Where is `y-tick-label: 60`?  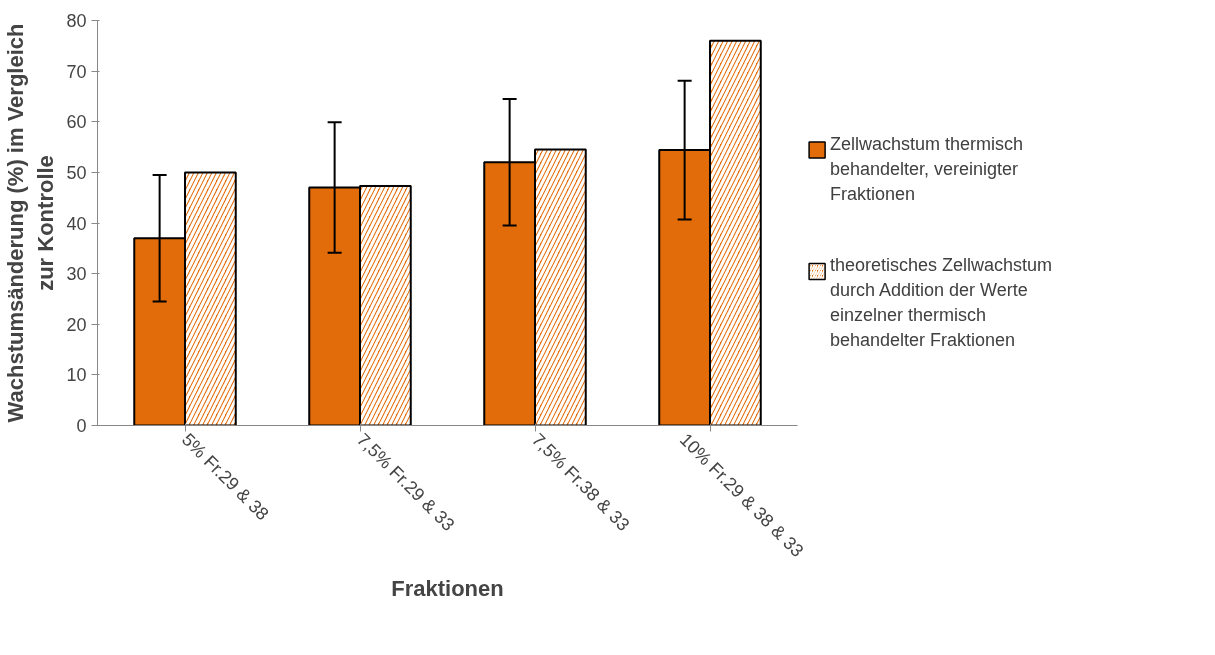 y-tick-label: 60 is located at coordinates (76, 122).